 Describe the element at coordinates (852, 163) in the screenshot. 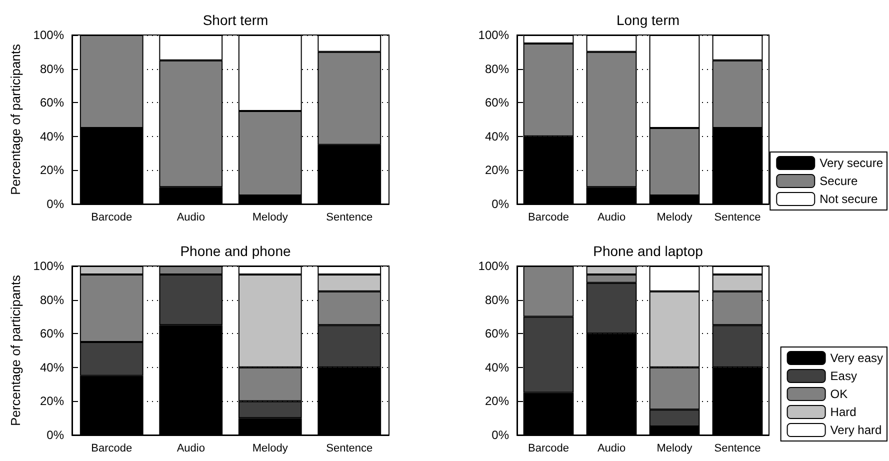

I see `legend-label: Very secure` at that location.